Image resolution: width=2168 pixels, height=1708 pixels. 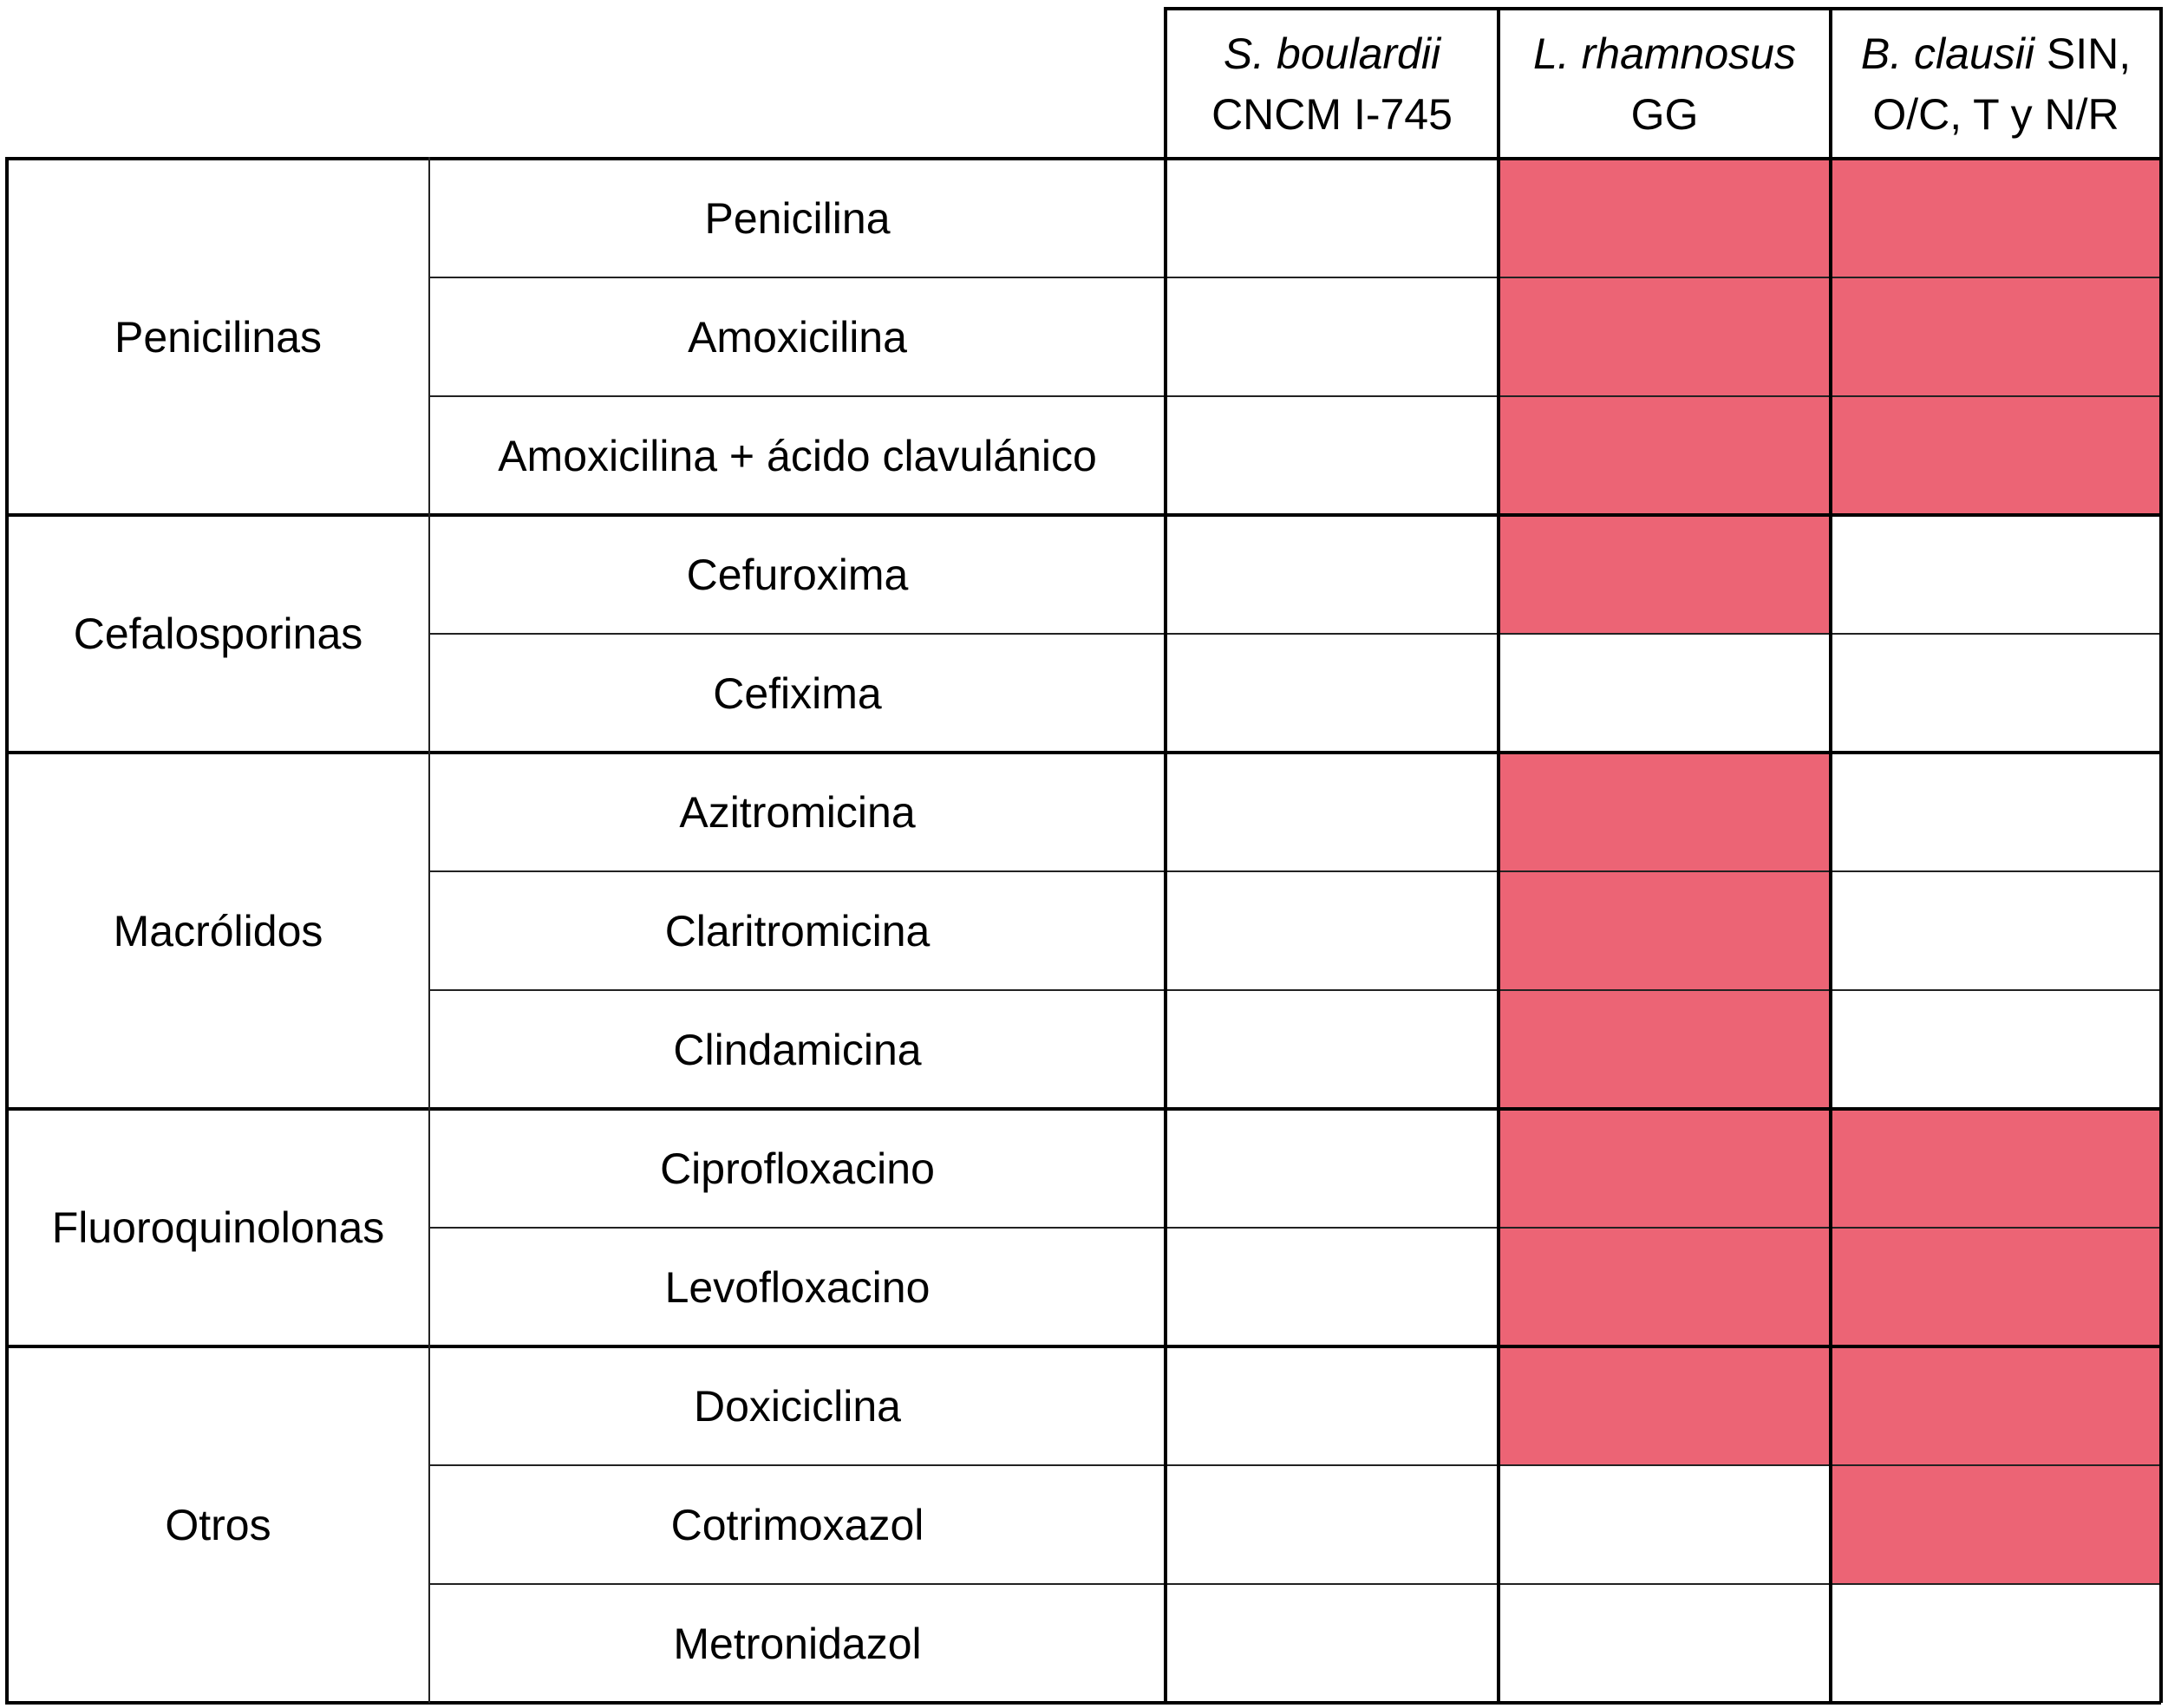 What do you see at coordinates (797, 574) in the screenshot?
I see `drug-label: Cefuroxima` at bounding box center [797, 574].